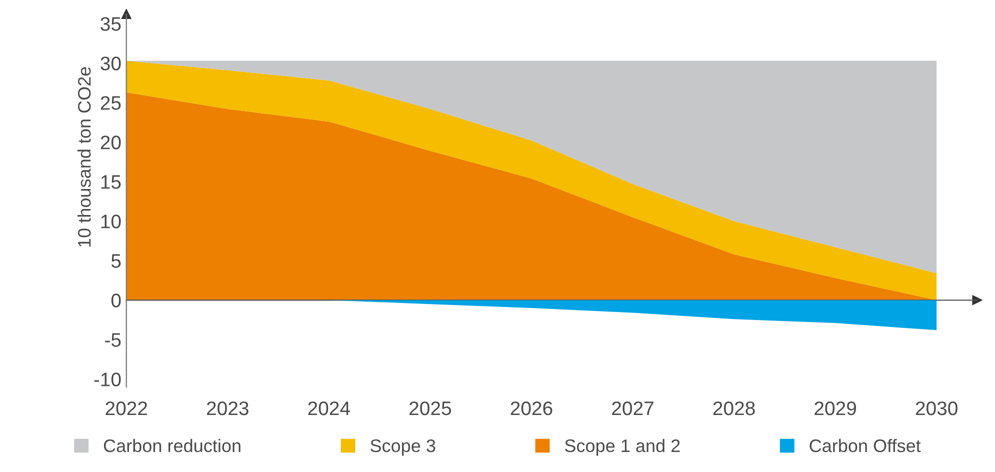 This screenshot has width=995, height=472. What do you see at coordinates (111, 182) in the screenshot?
I see `y-tick-label: 15` at bounding box center [111, 182].